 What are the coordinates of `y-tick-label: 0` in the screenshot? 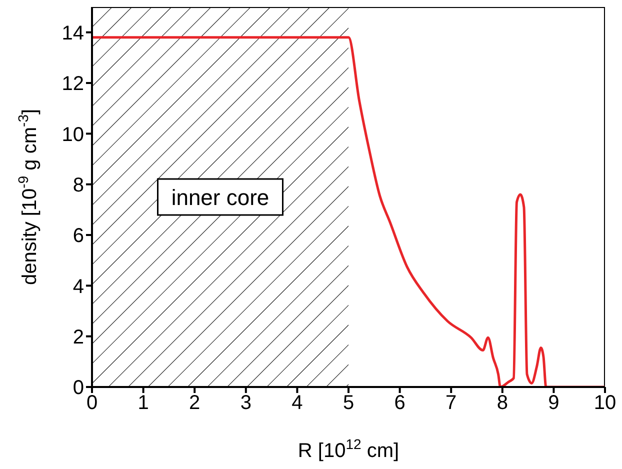 It's located at (78, 388).